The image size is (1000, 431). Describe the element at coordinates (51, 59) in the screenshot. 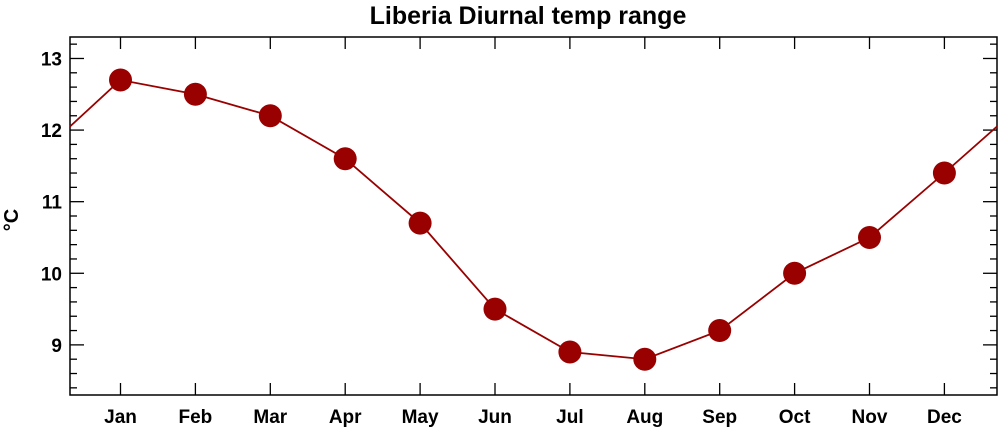

I see `y-tick-label: 13` at that location.